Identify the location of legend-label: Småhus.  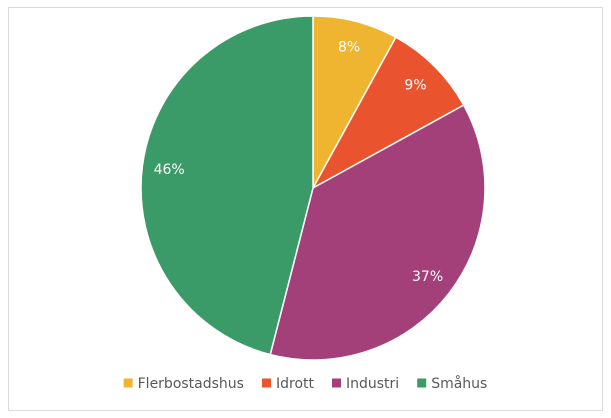
(459, 383).